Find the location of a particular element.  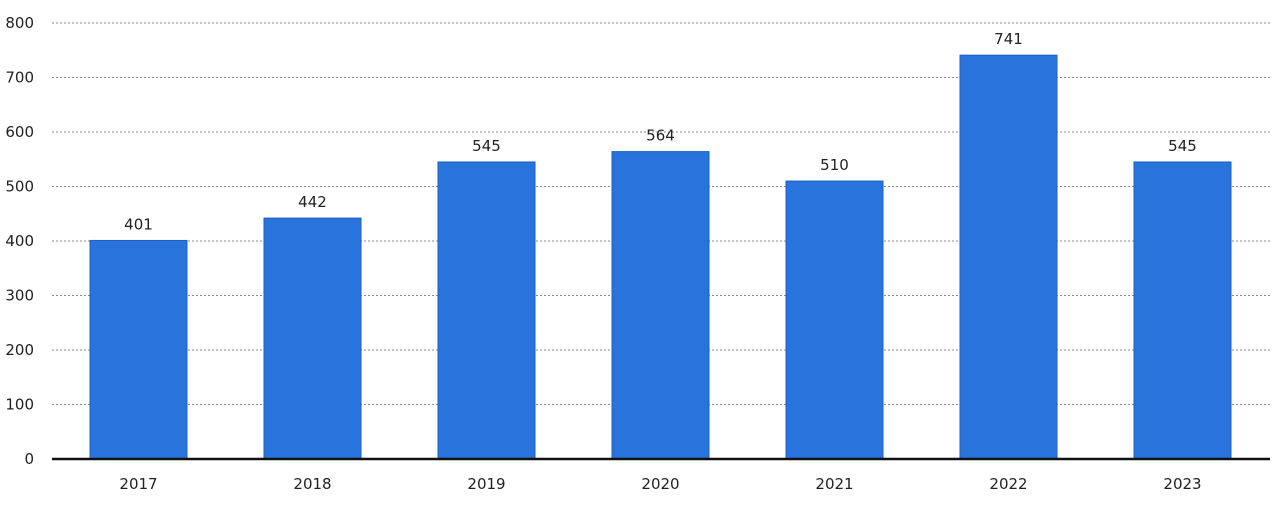

y-tick-label: 600 is located at coordinates (19, 132).